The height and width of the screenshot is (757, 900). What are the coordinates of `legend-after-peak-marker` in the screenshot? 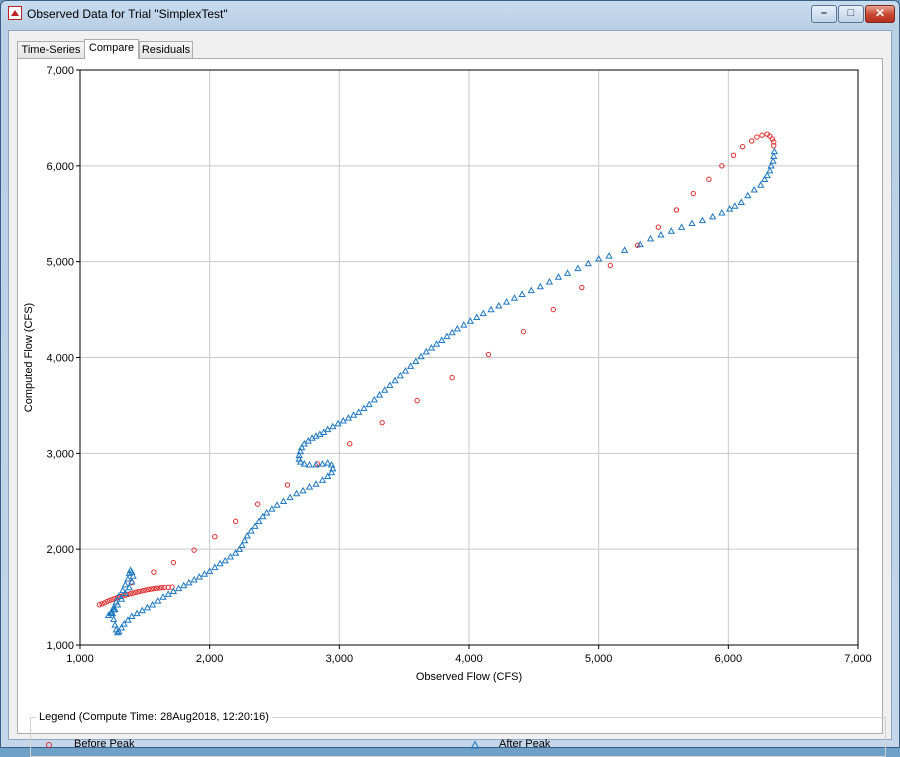 It's located at (475, 744).